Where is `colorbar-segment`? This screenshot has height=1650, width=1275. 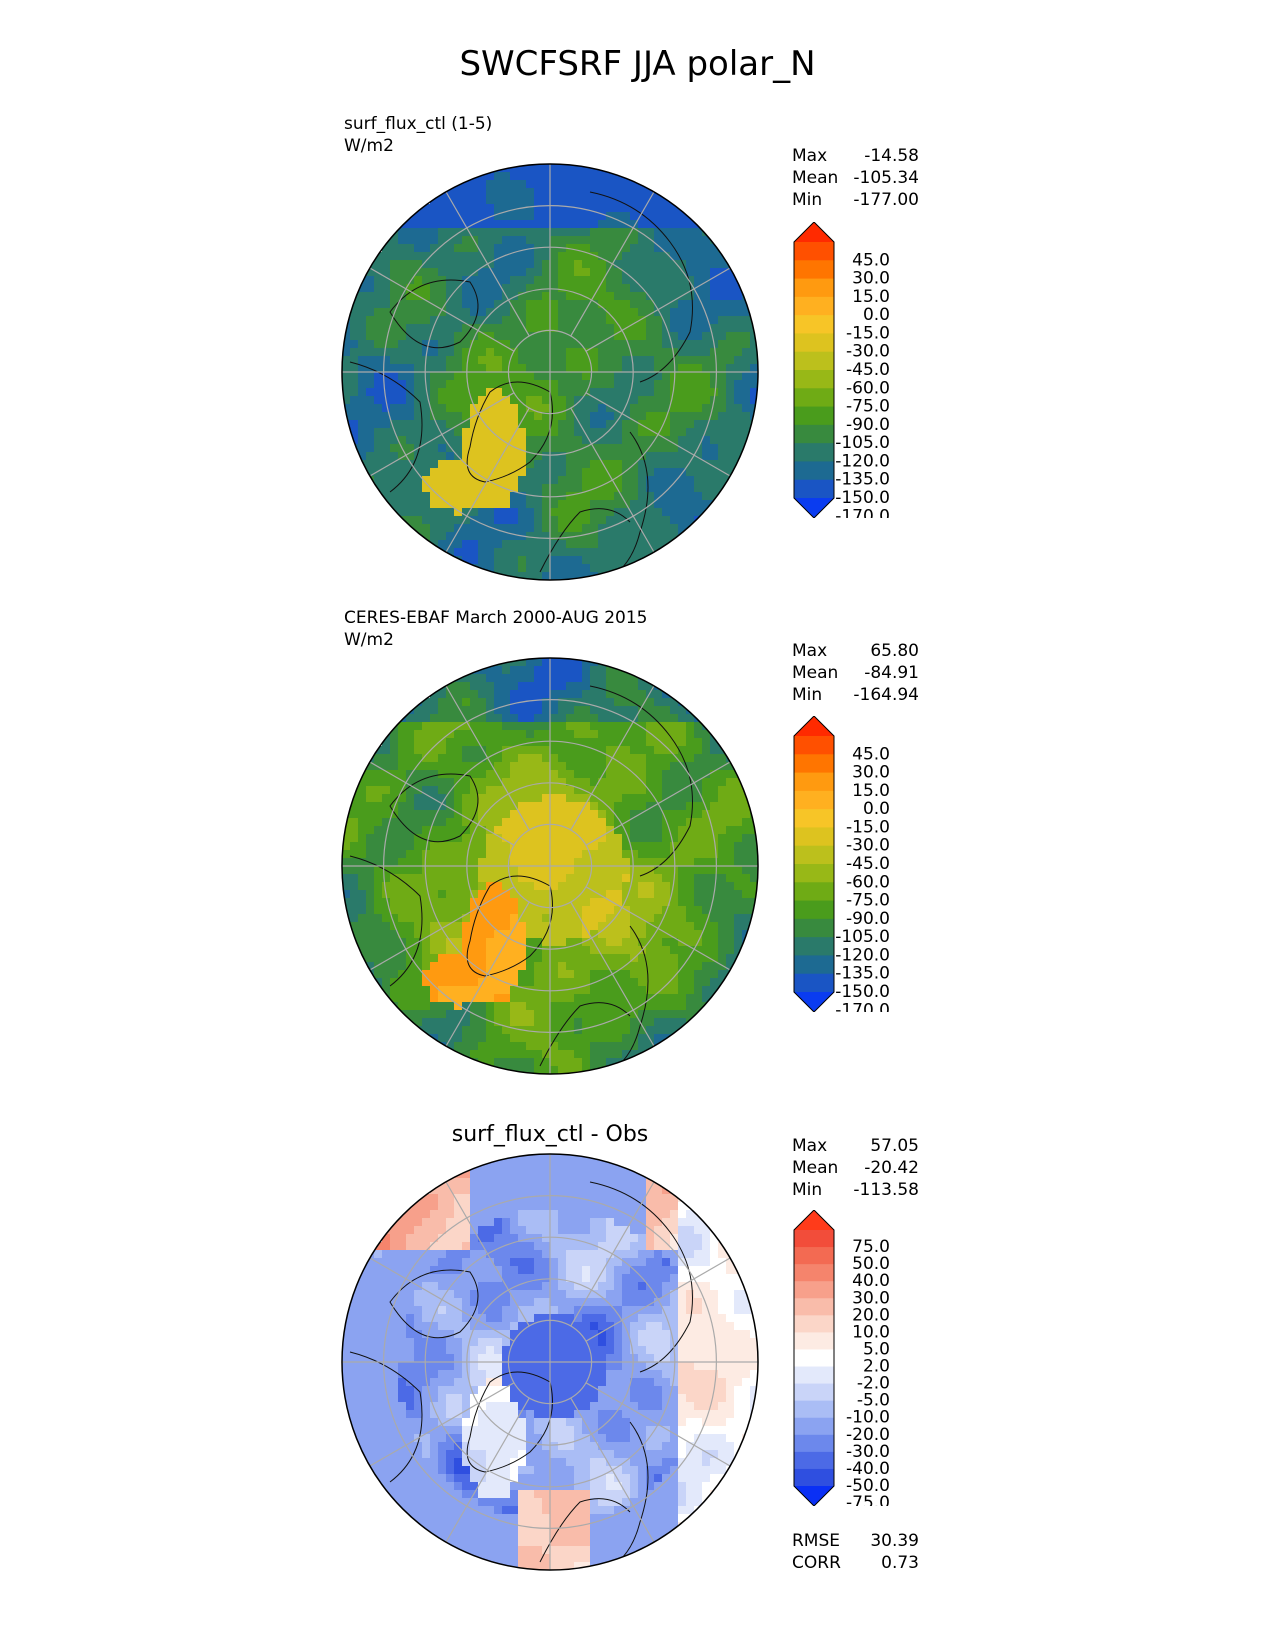
colorbar-segment is located at coordinates (814, 361).